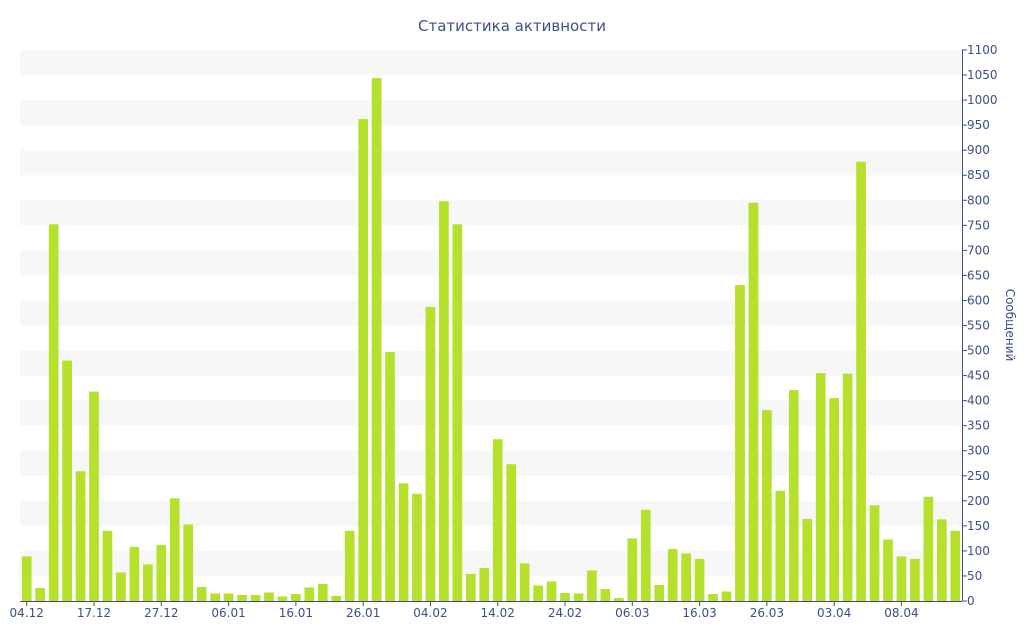 The image size is (1024, 640). I want to click on x-tick-label: 06.01, so click(228, 613).